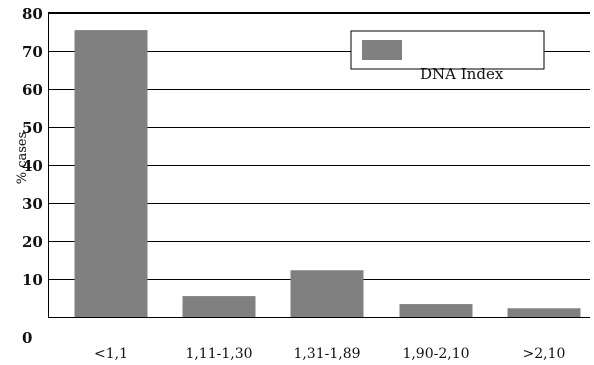  Describe the element at coordinates (326, 354) in the screenshot. I see `x-tick-label: 1,31-1,89` at that location.